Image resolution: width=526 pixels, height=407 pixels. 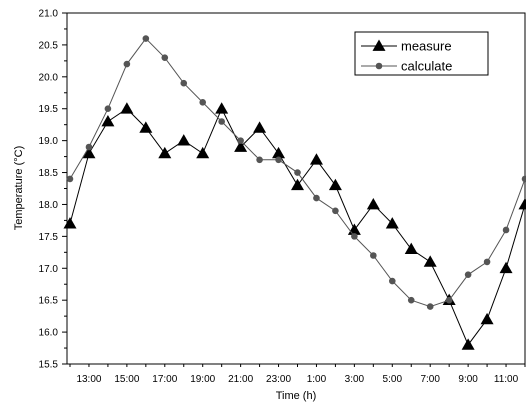 What do you see at coordinates (49, 173) in the screenshot?
I see `y-tick-label: 18.5` at bounding box center [49, 173].